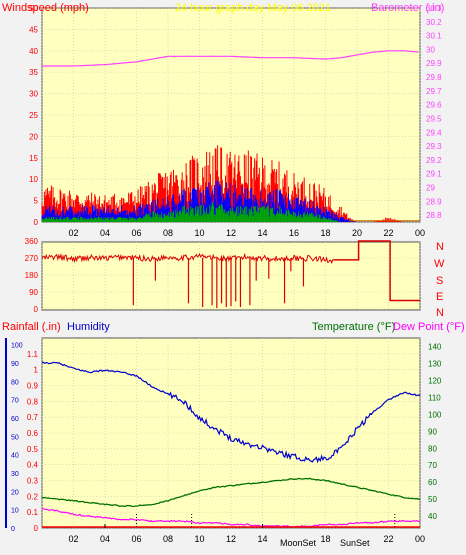 This screenshot has height=555, width=466. What do you see at coordinates (439, 281) in the screenshot?
I see `compass-s: S` at bounding box center [439, 281].